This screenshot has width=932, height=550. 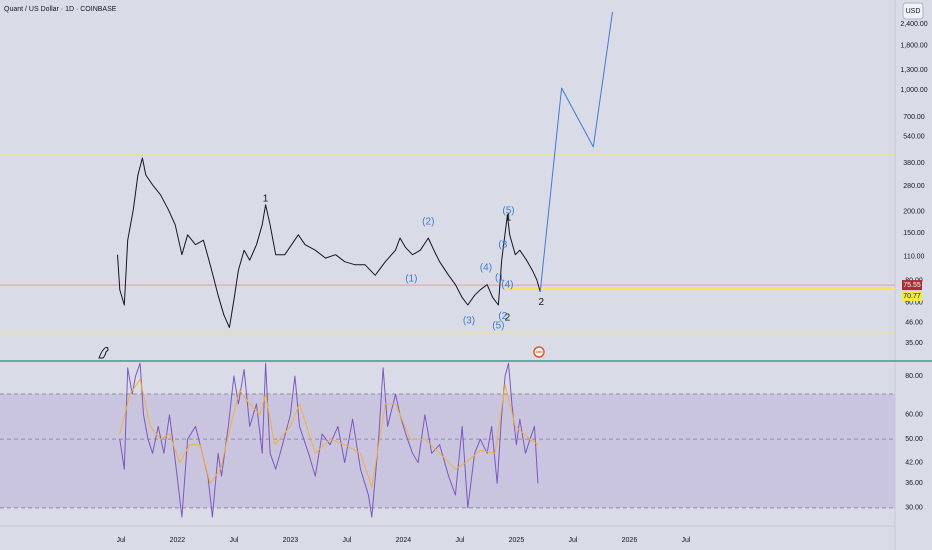 I want to click on x-tick-label: 2025, so click(x=517, y=540).